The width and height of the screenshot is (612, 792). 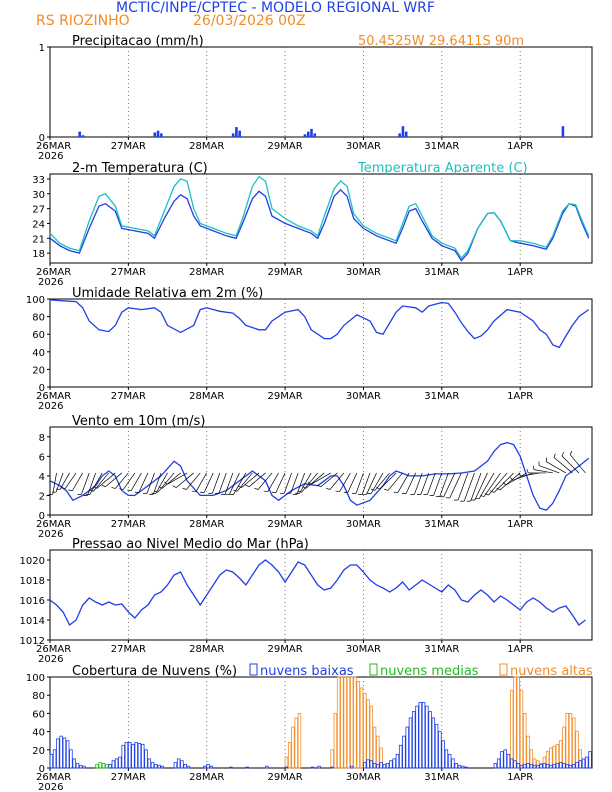 What do you see at coordinates (35, 300) in the screenshot?
I see `rh-ytick-label: 100` at bounding box center [35, 300].